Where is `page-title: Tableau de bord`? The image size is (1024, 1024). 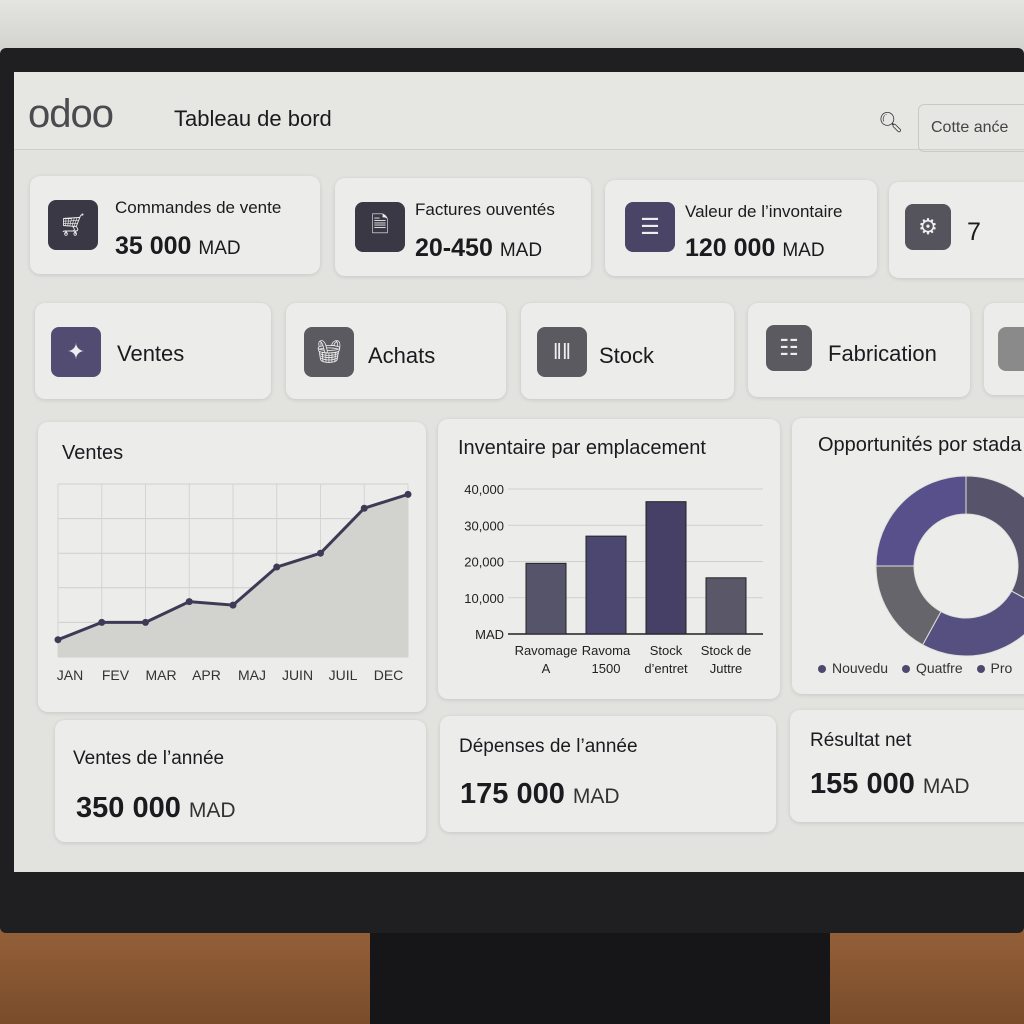 page-title: Tableau de bord is located at coordinates (253, 118).